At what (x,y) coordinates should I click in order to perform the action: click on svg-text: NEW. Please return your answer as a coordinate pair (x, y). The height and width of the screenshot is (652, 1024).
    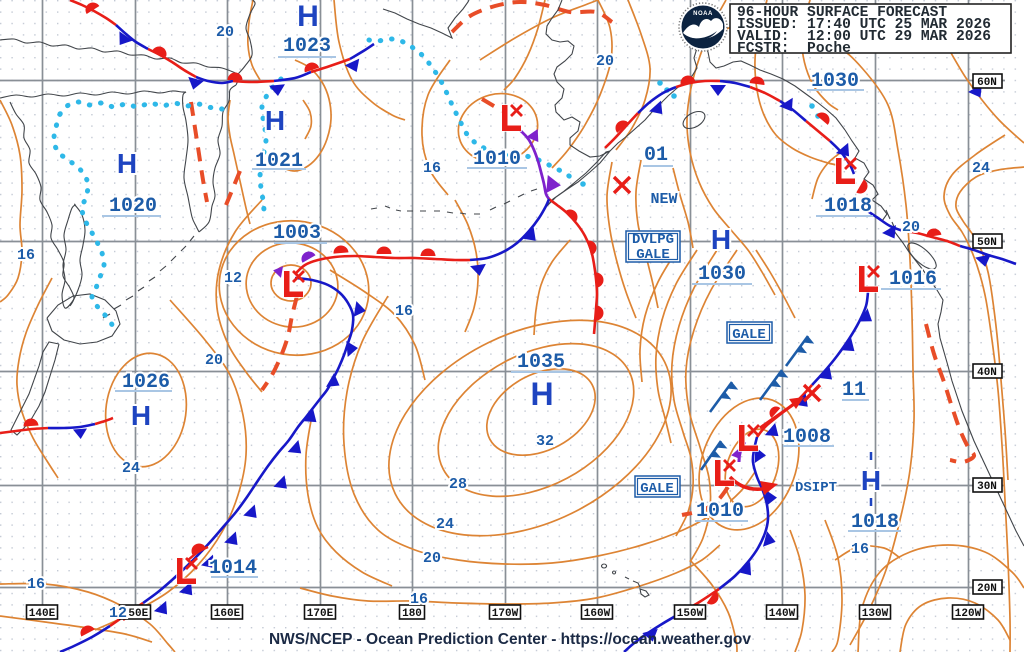
    Looking at the image, I should click on (663, 199).